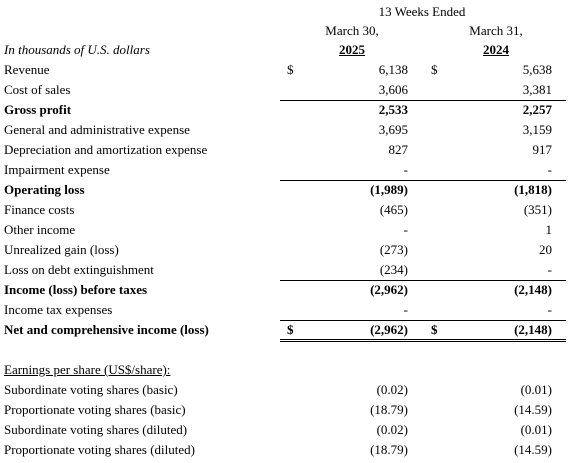 This screenshot has height=463, width=568. Describe the element at coordinates (79, 269) in the screenshot. I see `row-label: Loss on debt extinguishment` at that location.